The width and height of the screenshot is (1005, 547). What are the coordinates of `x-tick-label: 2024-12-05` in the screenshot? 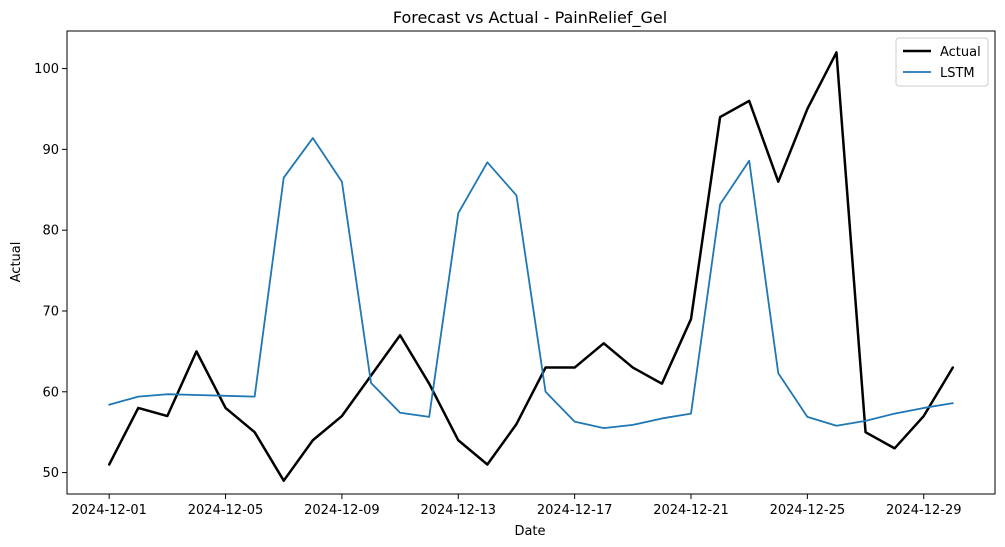 It's located at (226, 510).